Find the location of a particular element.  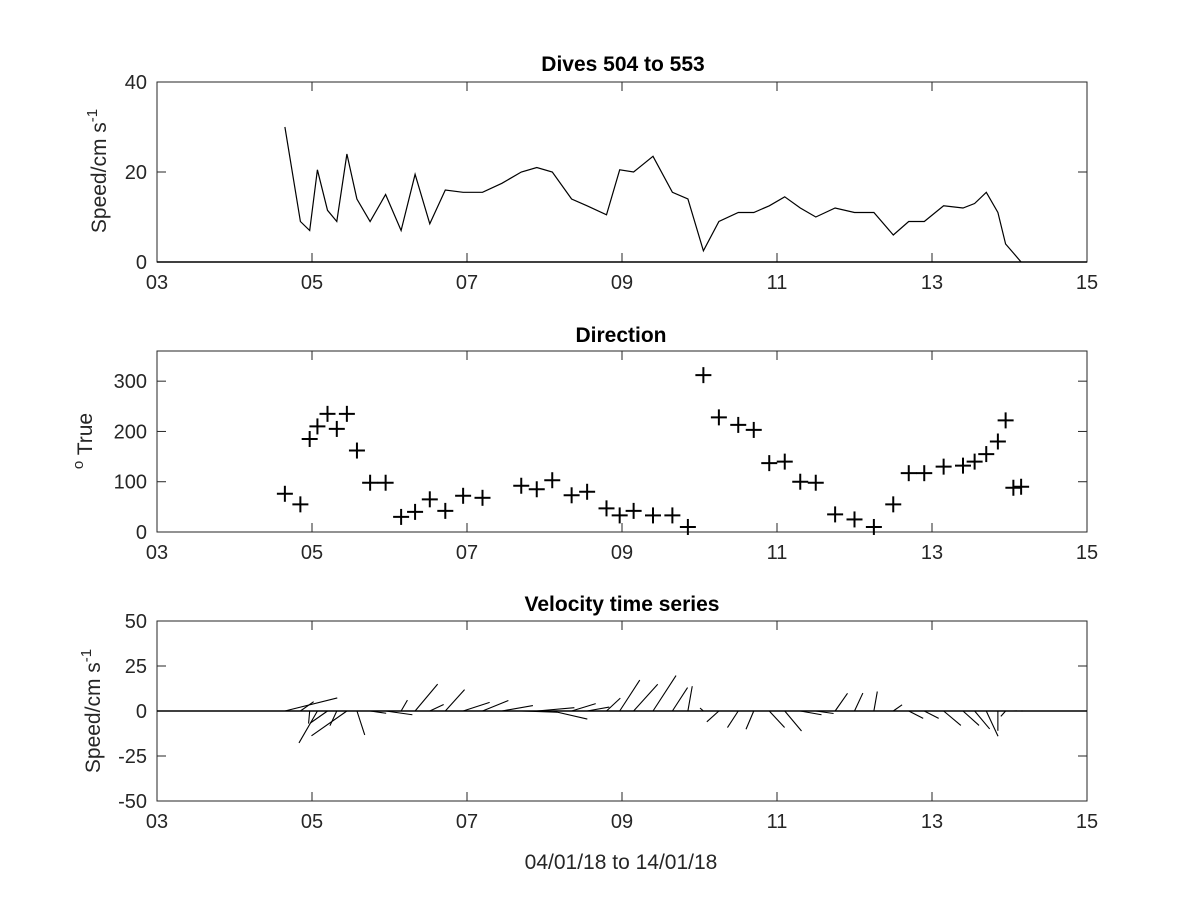

y-tick-label: 25 is located at coordinates (136, 667).